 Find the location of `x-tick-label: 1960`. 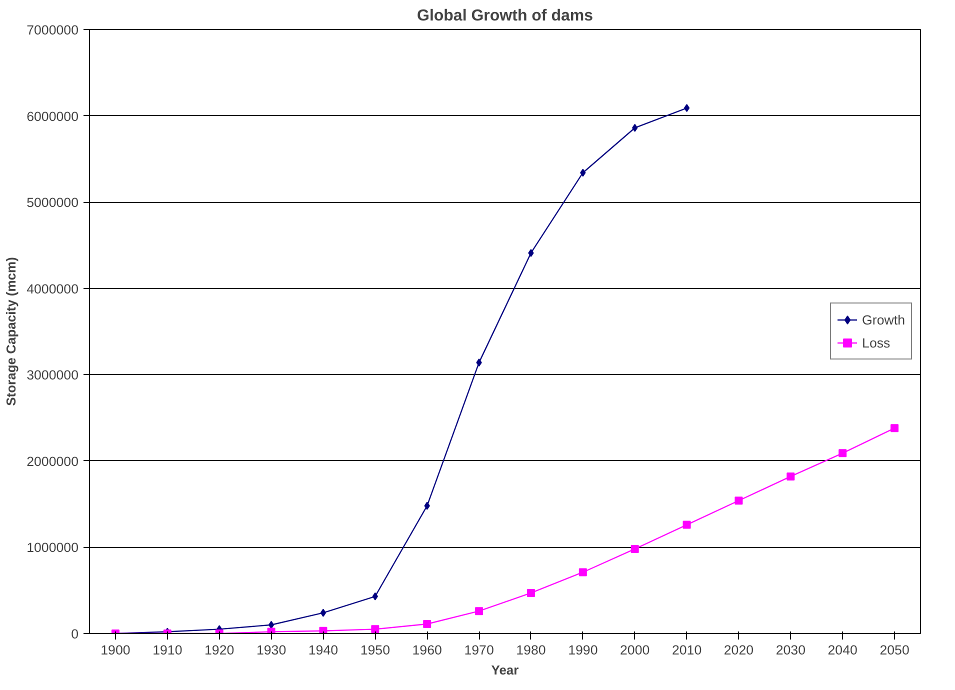

x-tick-label: 1960 is located at coordinates (427, 650).